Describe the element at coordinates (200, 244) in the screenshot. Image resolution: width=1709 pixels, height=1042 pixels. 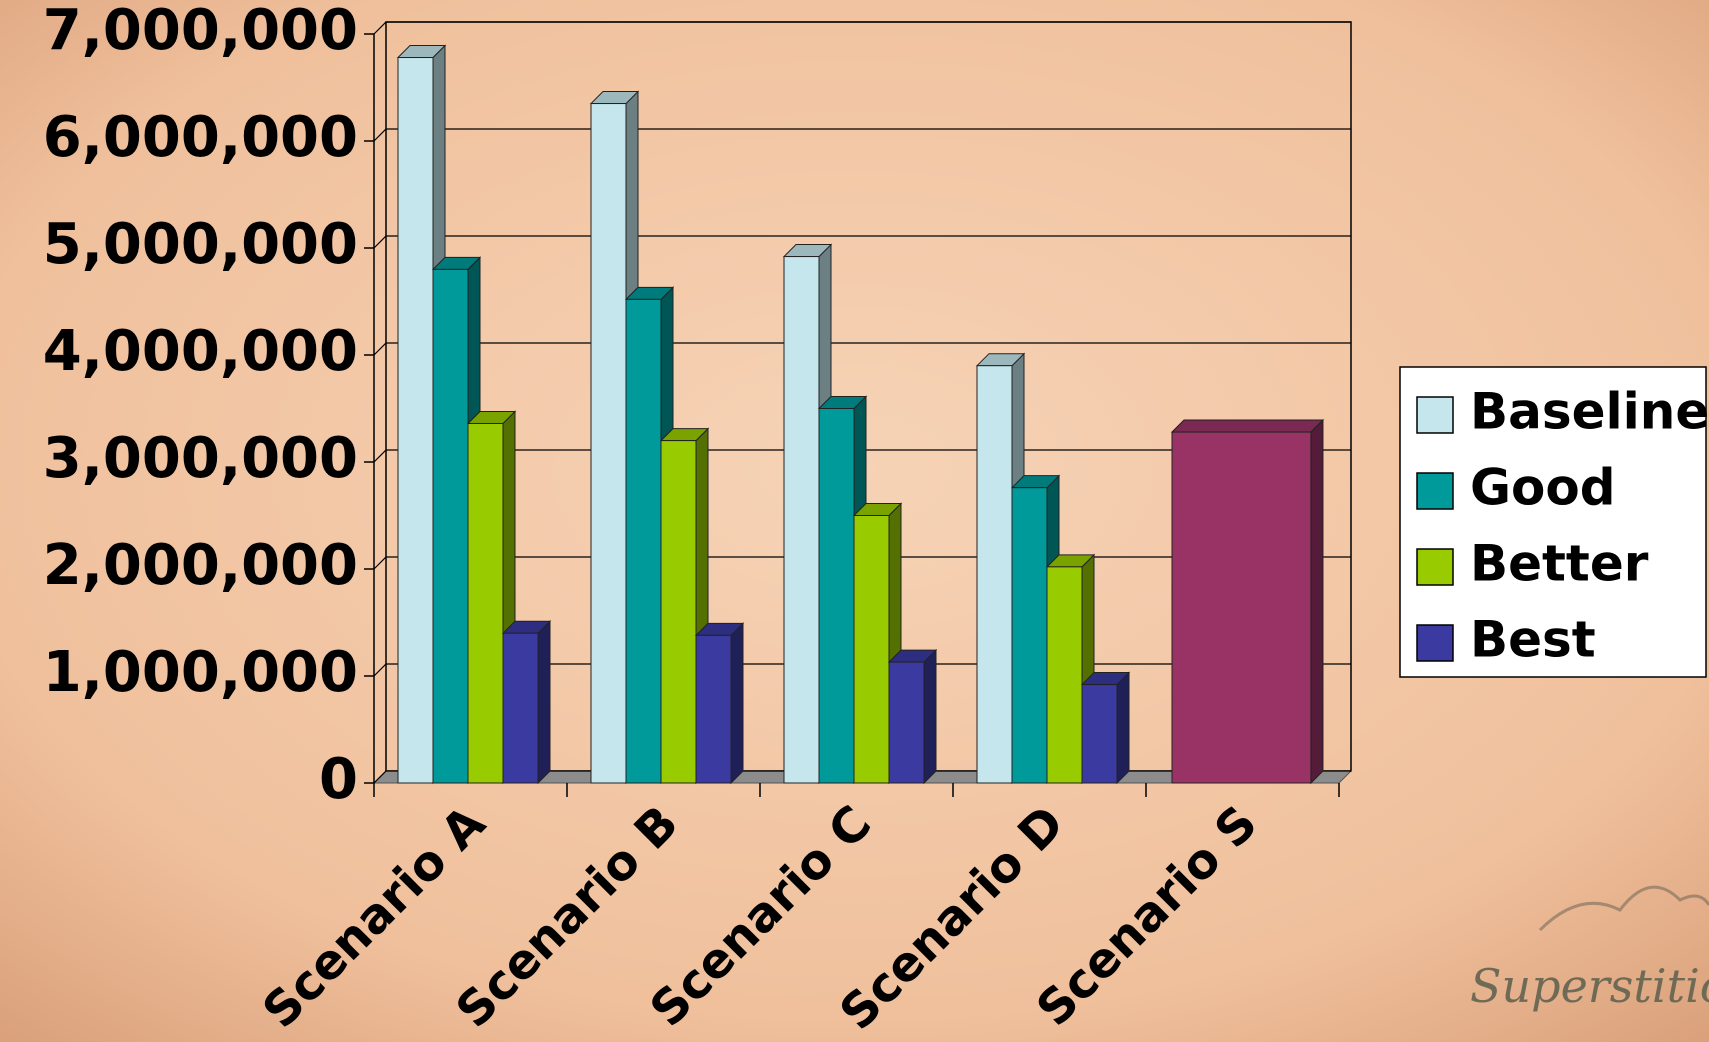
I see `y-tick-label: 5,000,000` at that location.